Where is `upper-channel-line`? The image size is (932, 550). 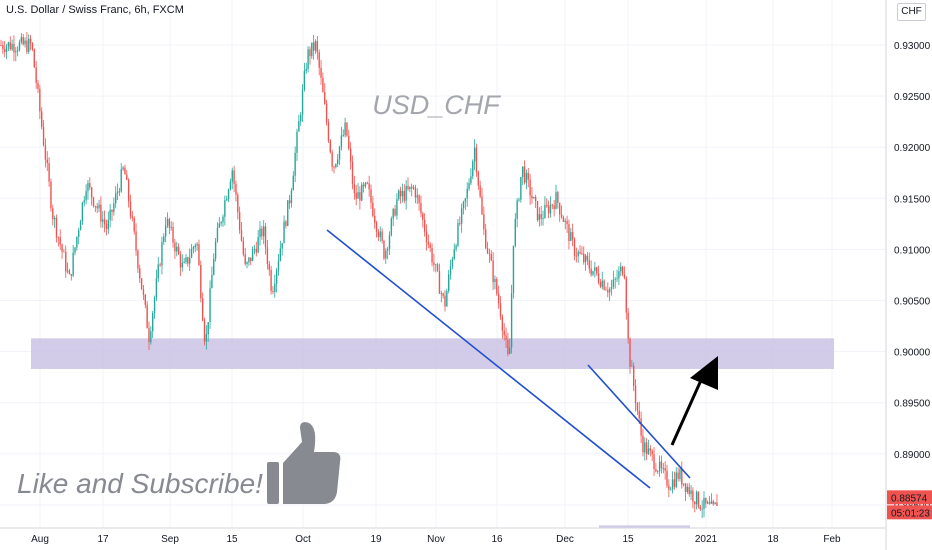
upper-channel-line is located at coordinates (639, 421).